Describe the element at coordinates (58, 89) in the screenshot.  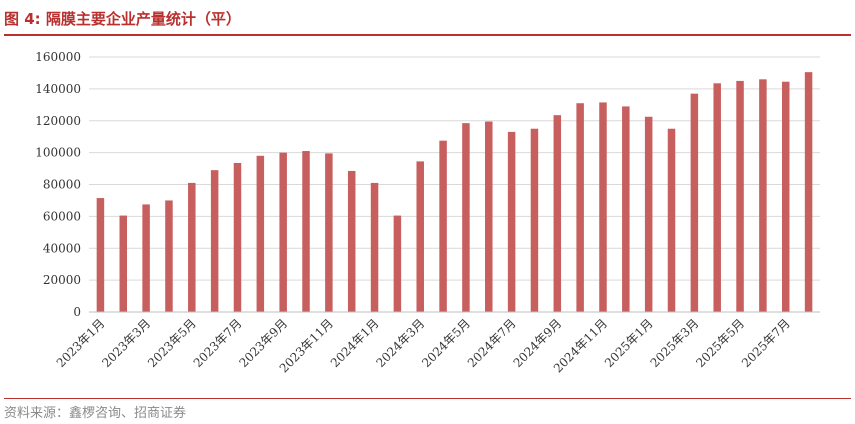
I see `y-tick-label: 140000` at that location.